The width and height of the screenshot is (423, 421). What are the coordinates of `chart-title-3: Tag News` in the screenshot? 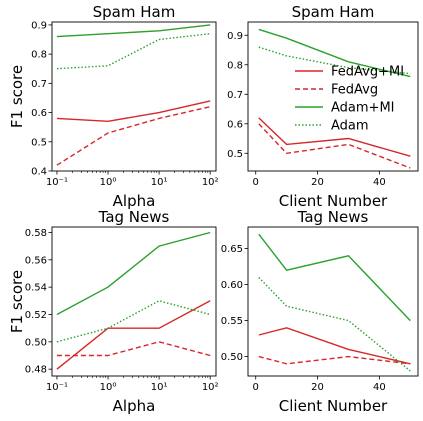 It's located at (134, 217).